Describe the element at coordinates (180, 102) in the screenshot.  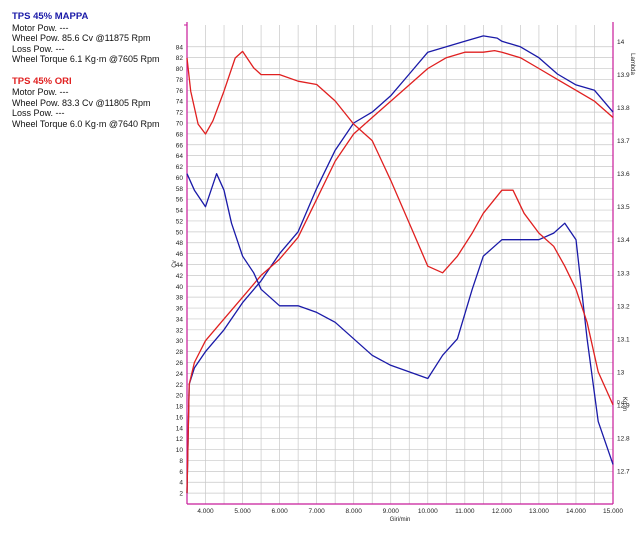
I see `y-tick-label-left: 74` at that location.